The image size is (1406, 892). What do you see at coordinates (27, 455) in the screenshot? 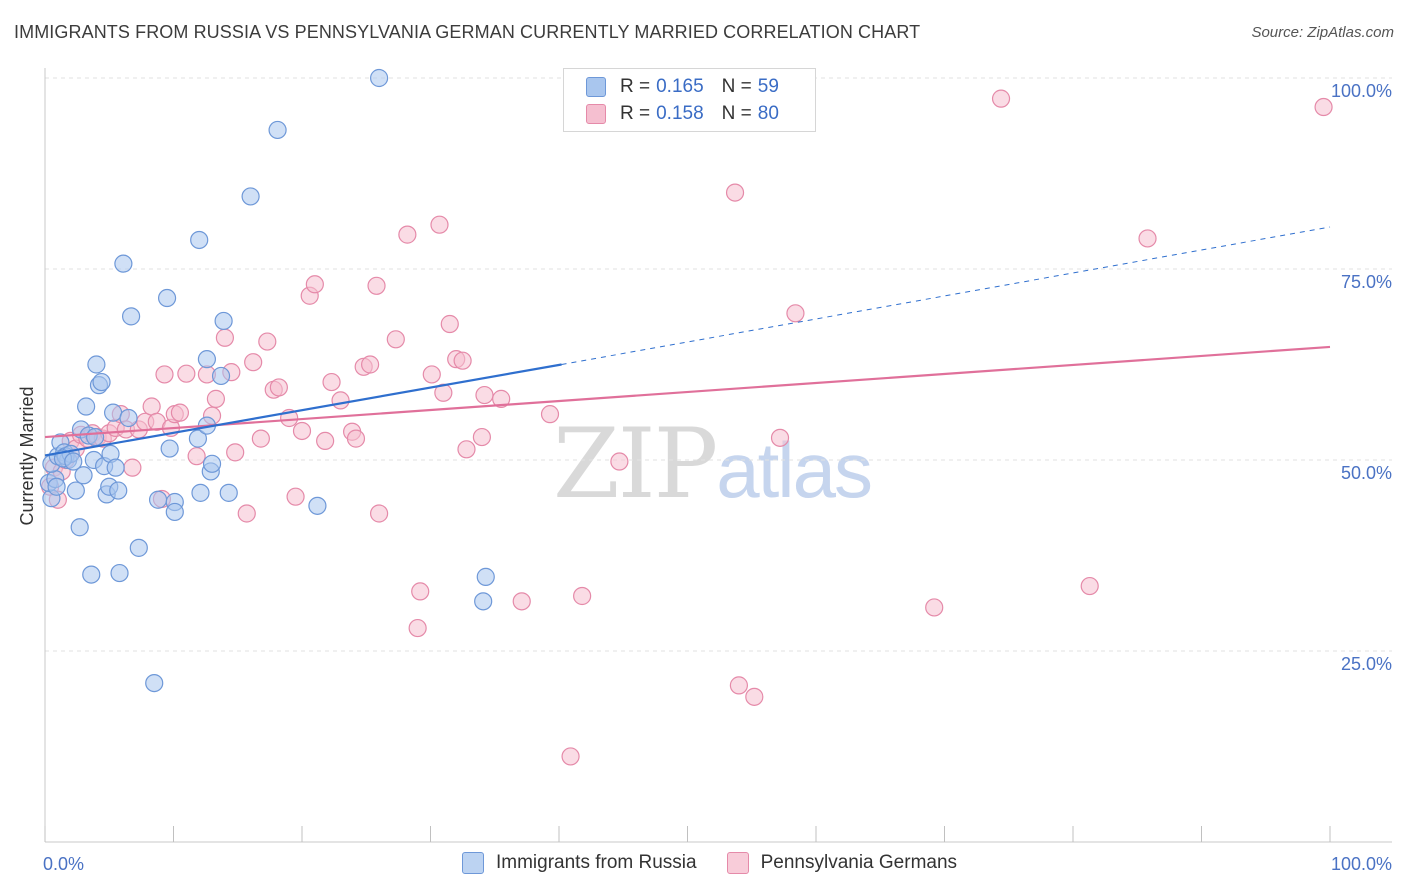
I see `y-axis-title: Currently Married` at bounding box center [27, 455].